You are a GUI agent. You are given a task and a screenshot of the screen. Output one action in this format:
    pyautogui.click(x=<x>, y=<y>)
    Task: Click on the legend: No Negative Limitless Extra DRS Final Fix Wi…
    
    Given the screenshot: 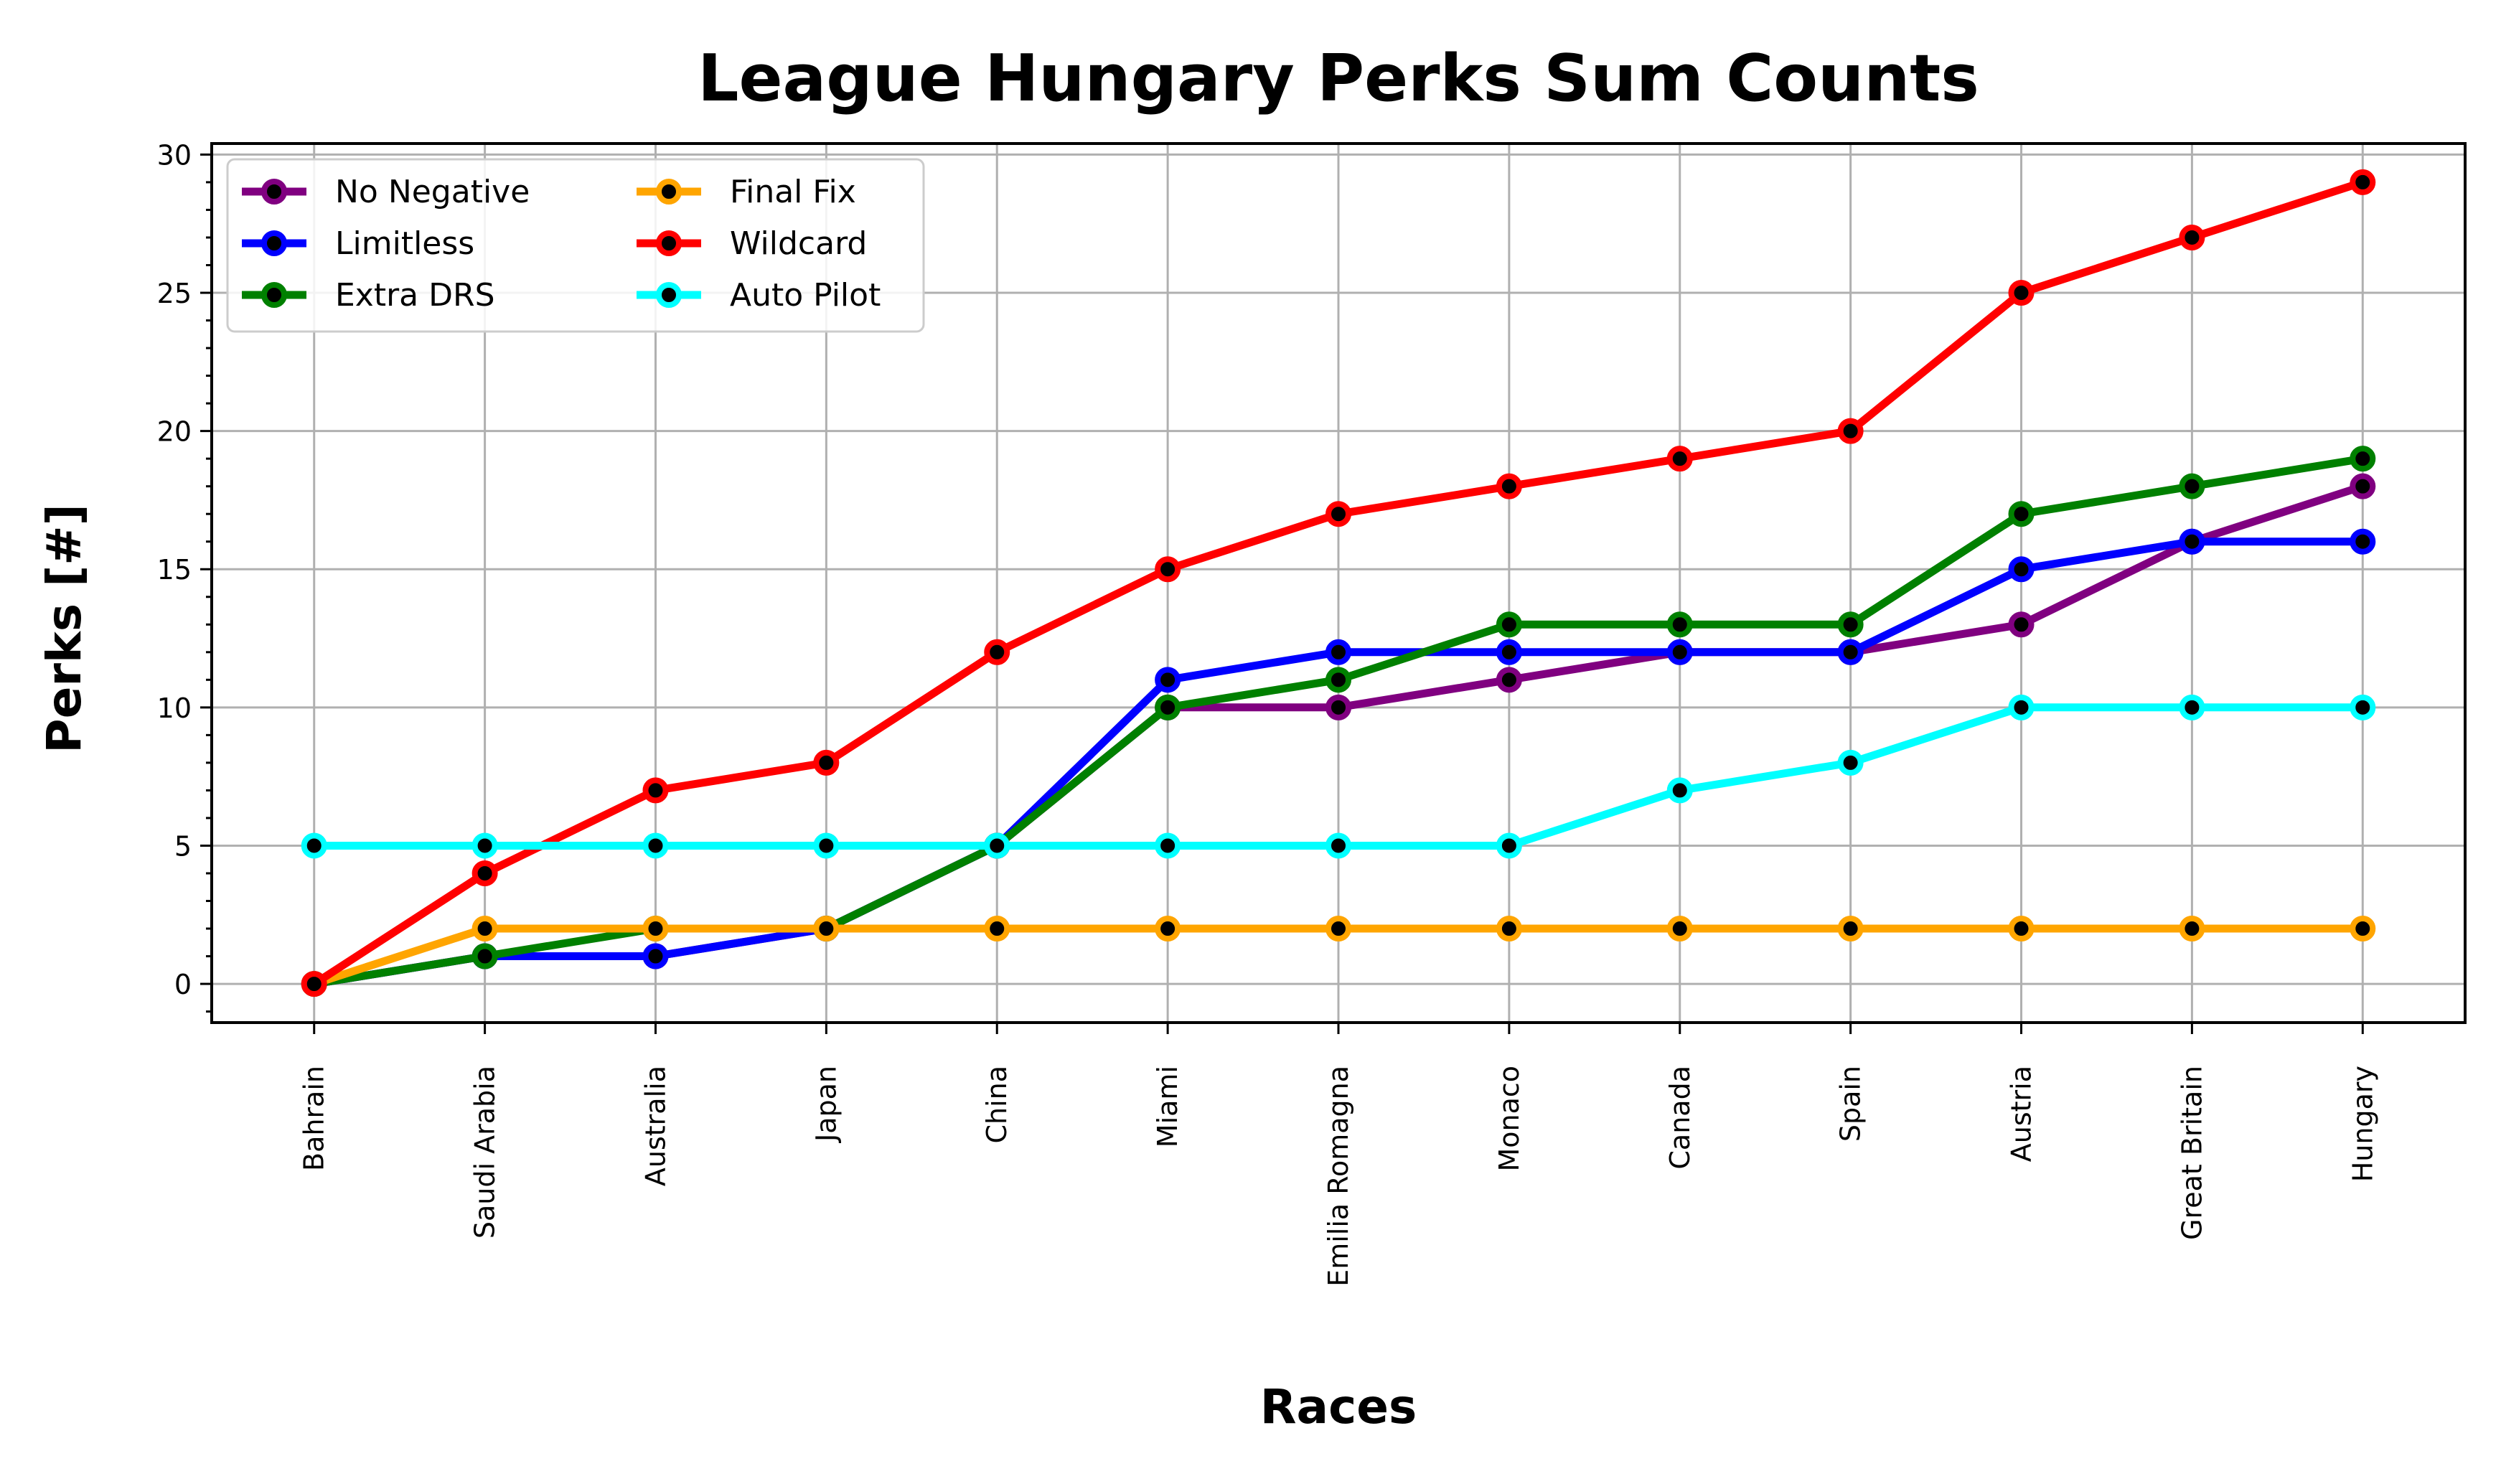 What is the action you would take?
    pyautogui.click(x=575, y=245)
    